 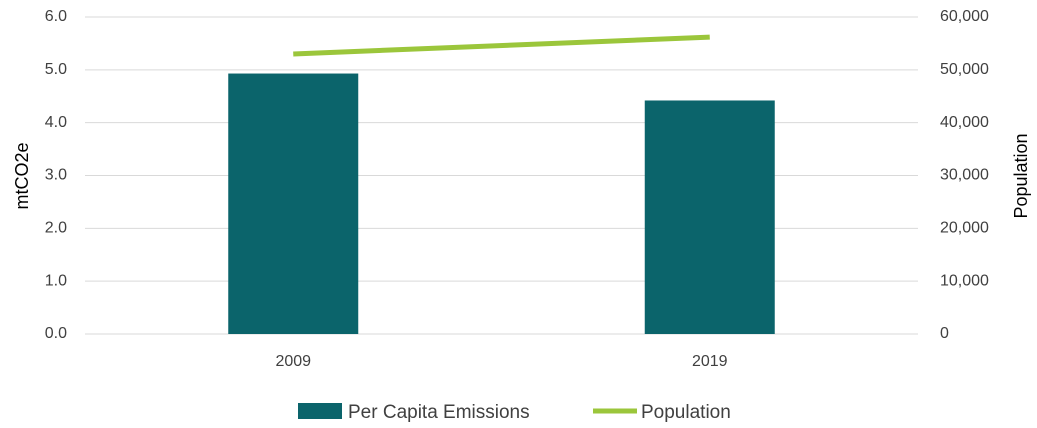 I want to click on x-tick-label: 2009, so click(x=293, y=361).